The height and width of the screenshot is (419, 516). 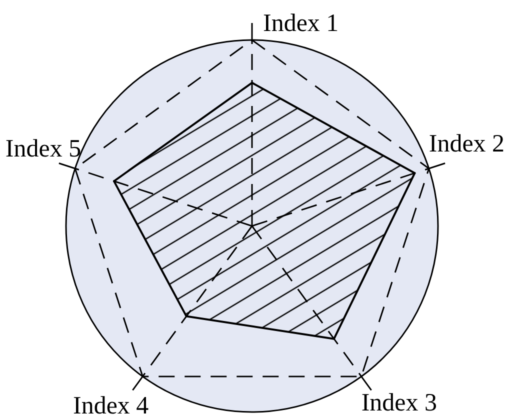 What do you see at coordinates (43, 149) in the screenshot?
I see `spoke-label: Index 5` at bounding box center [43, 149].